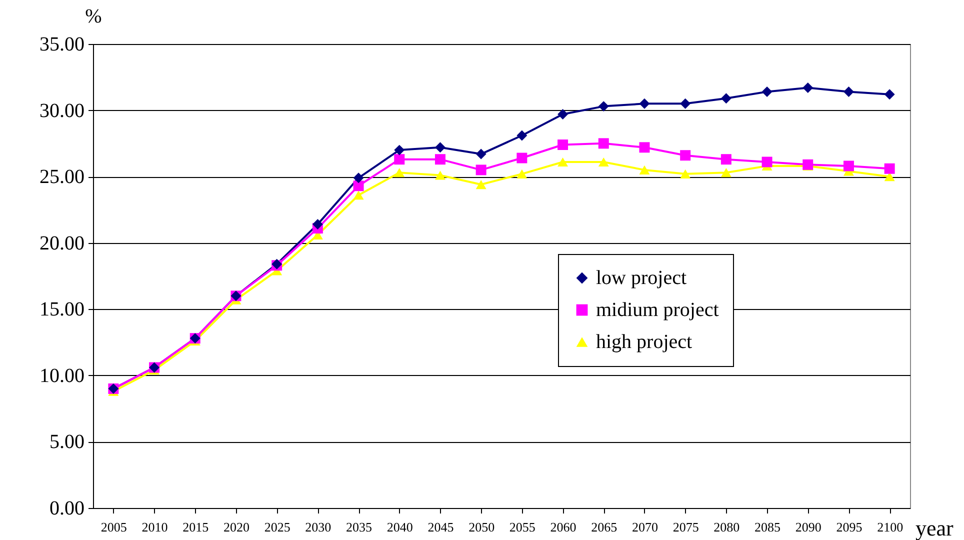 This screenshot has height=540, width=964. What do you see at coordinates (849, 527) in the screenshot?
I see `x-tick-label: 2095` at bounding box center [849, 527].